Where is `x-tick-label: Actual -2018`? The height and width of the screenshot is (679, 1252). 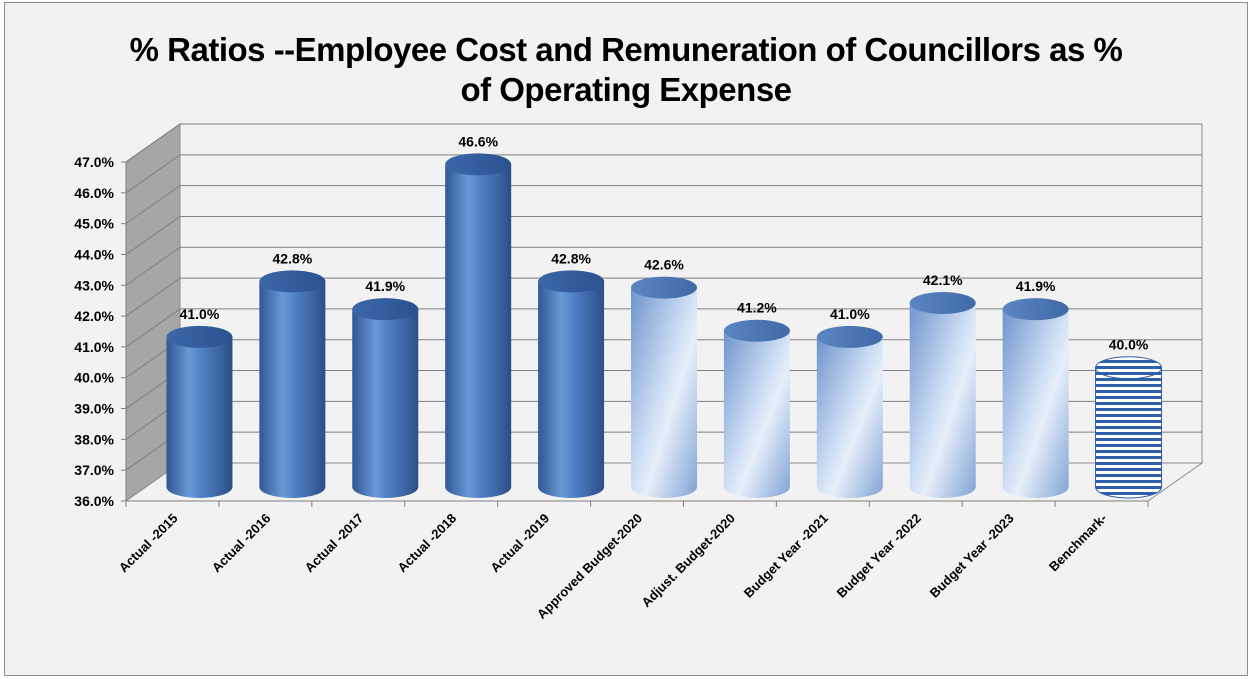
x-tick-label: Actual -2018 is located at coordinates (427, 543).